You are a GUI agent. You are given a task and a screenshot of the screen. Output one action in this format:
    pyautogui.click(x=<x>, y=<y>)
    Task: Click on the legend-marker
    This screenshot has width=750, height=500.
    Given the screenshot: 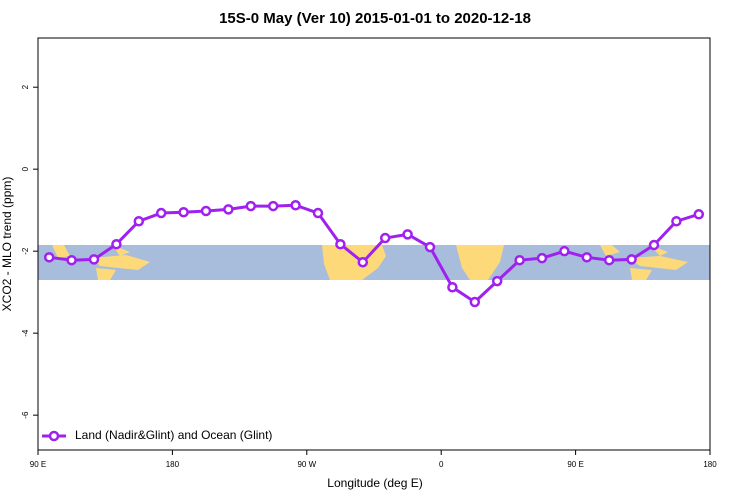 What is the action you would take?
    pyautogui.click(x=54, y=436)
    